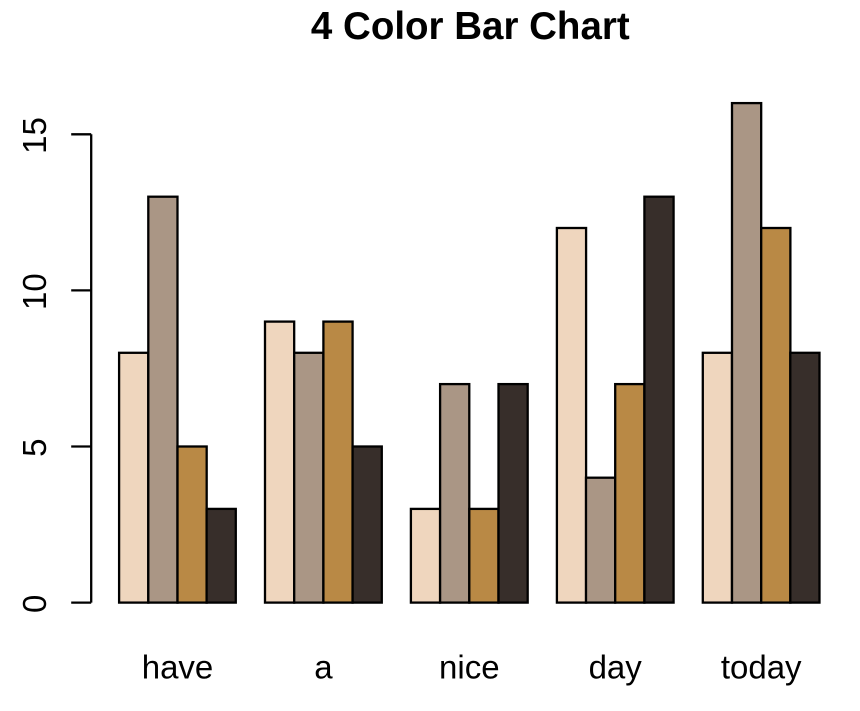 The width and height of the screenshot is (860, 711). I want to click on svg-text: 5, so click(34, 448).